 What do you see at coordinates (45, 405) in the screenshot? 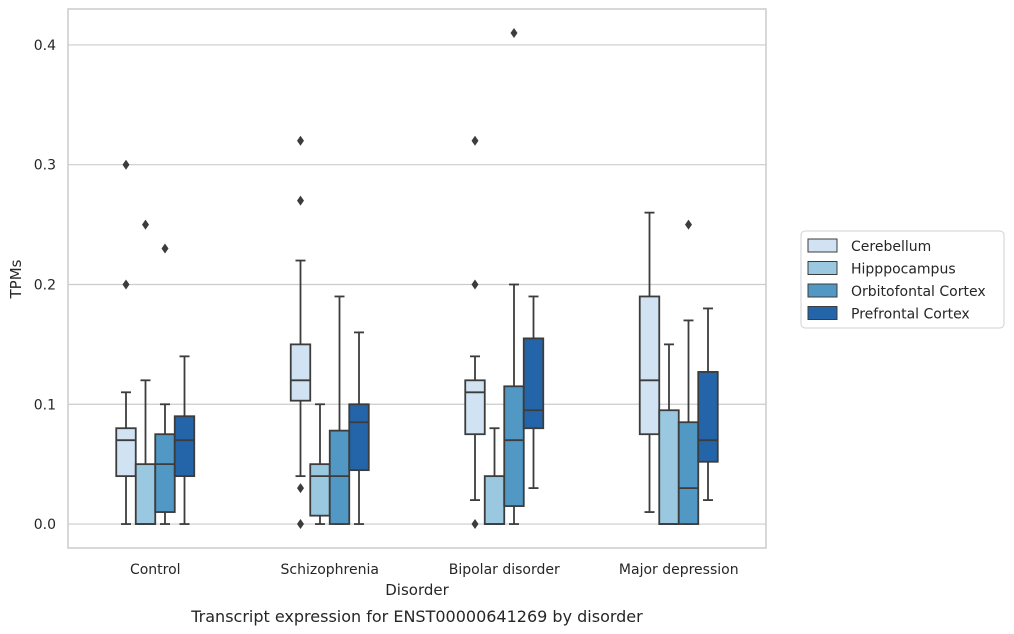
I see `y-tick-label: 0.1` at bounding box center [45, 405].